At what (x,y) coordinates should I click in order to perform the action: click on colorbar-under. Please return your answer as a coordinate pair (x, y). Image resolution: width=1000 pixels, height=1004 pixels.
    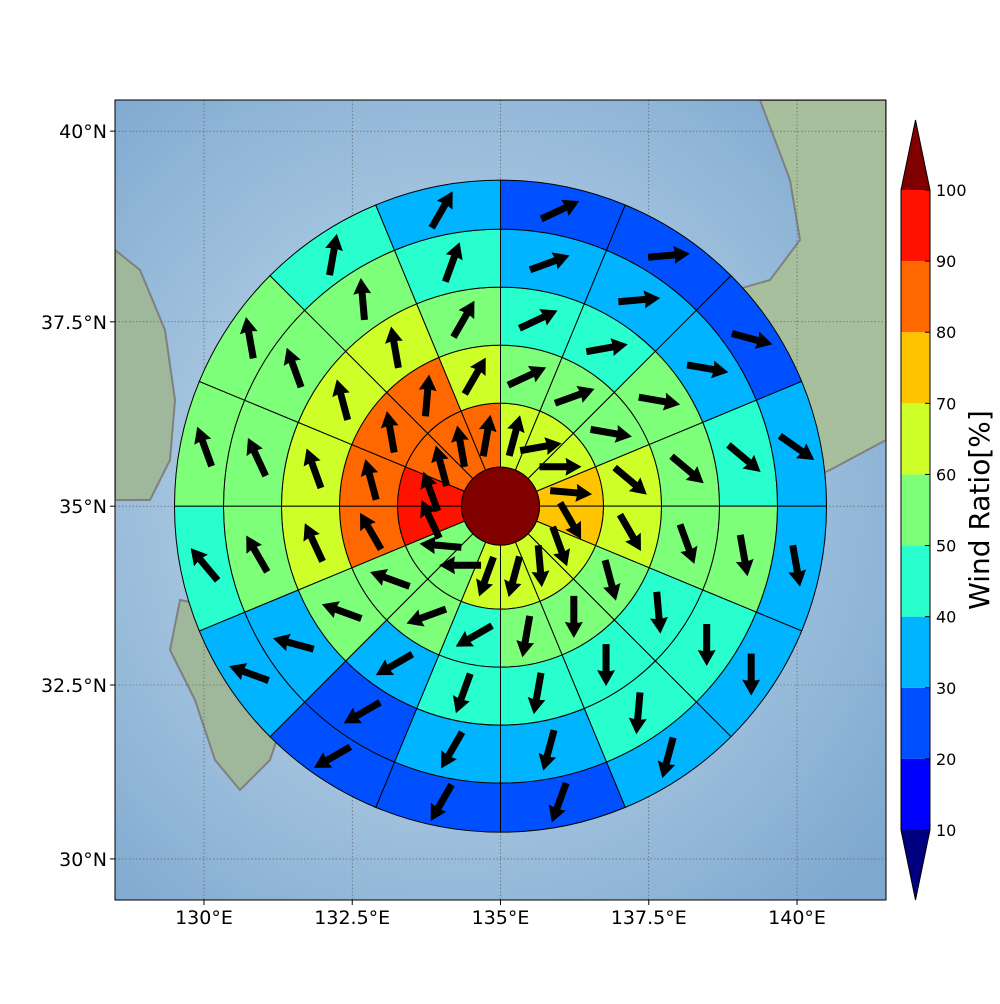
    Looking at the image, I should click on (915, 865).